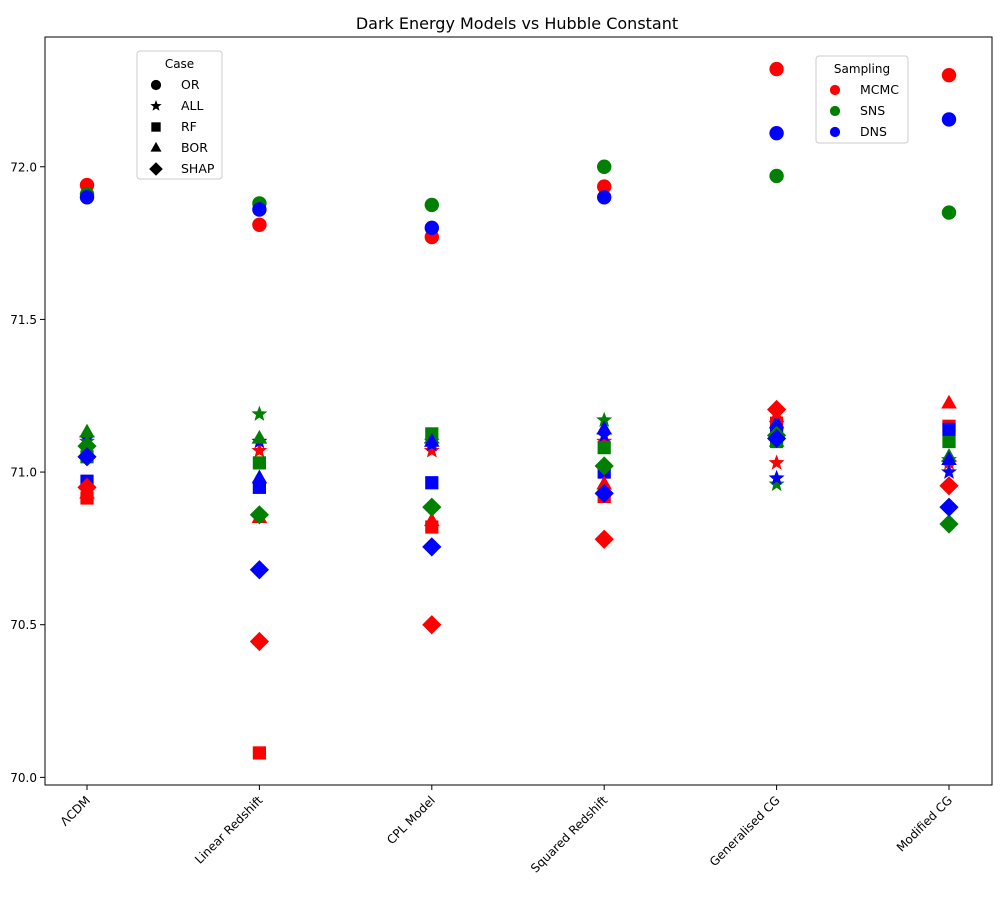 This screenshot has height=900, width=1000. I want to click on legend-diamond-icon, so click(156, 169).